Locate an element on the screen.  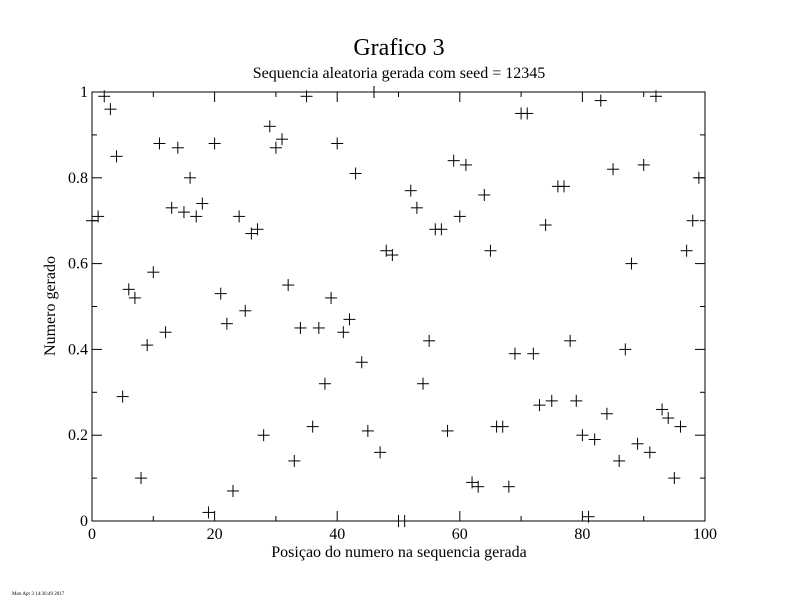
x-tick-label: 80 is located at coordinates (582, 534).